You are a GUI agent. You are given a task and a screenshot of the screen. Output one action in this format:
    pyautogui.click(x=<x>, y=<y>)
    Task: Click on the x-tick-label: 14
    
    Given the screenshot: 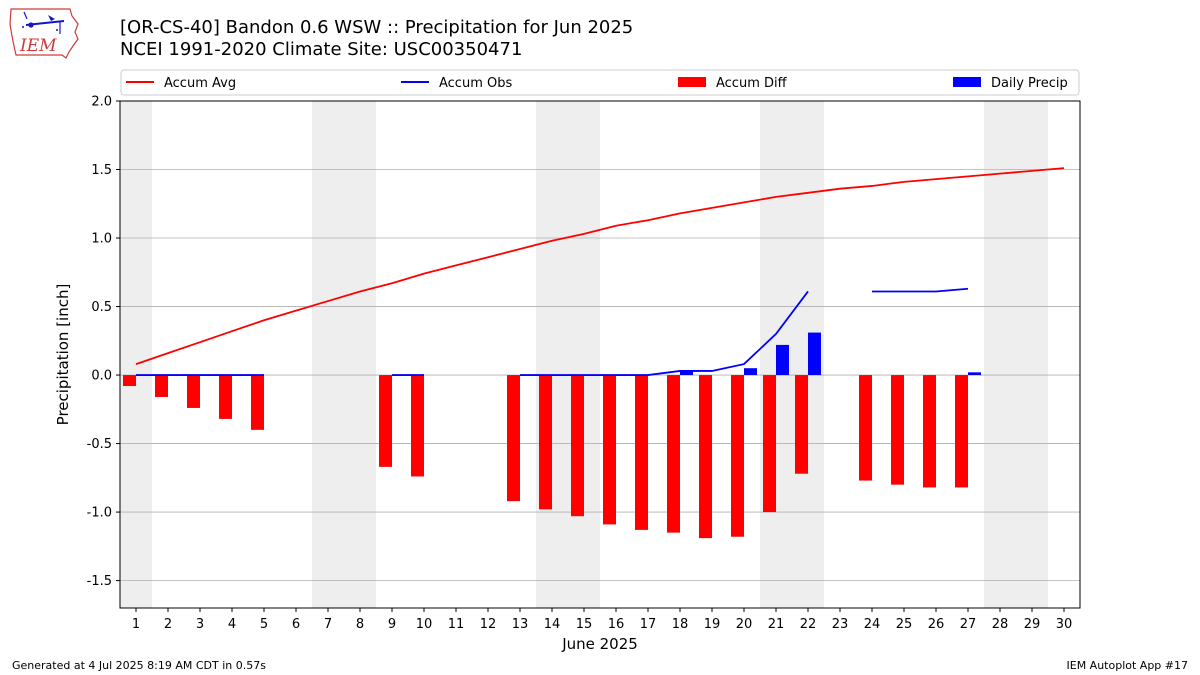 What is the action you would take?
    pyautogui.click(x=552, y=624)
    